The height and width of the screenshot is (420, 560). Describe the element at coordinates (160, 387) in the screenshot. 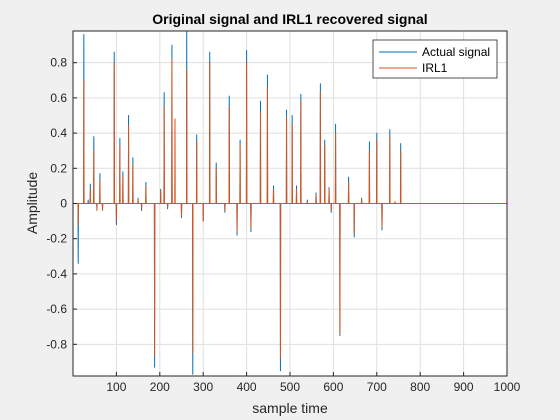

I see `x-tick-label: 200` at that location.